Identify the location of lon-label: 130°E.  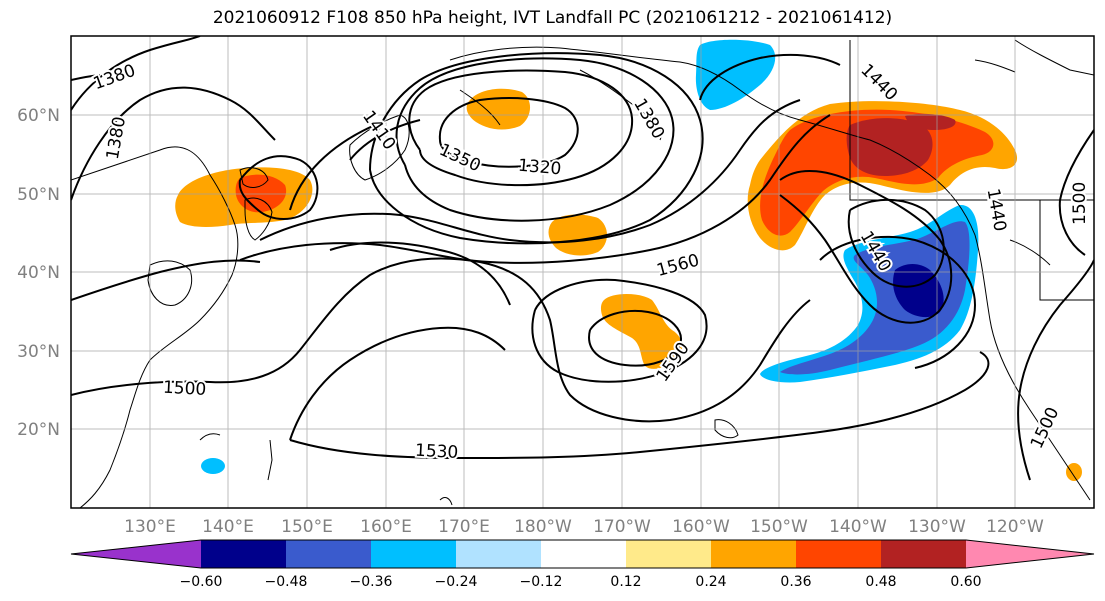
(150, 527).